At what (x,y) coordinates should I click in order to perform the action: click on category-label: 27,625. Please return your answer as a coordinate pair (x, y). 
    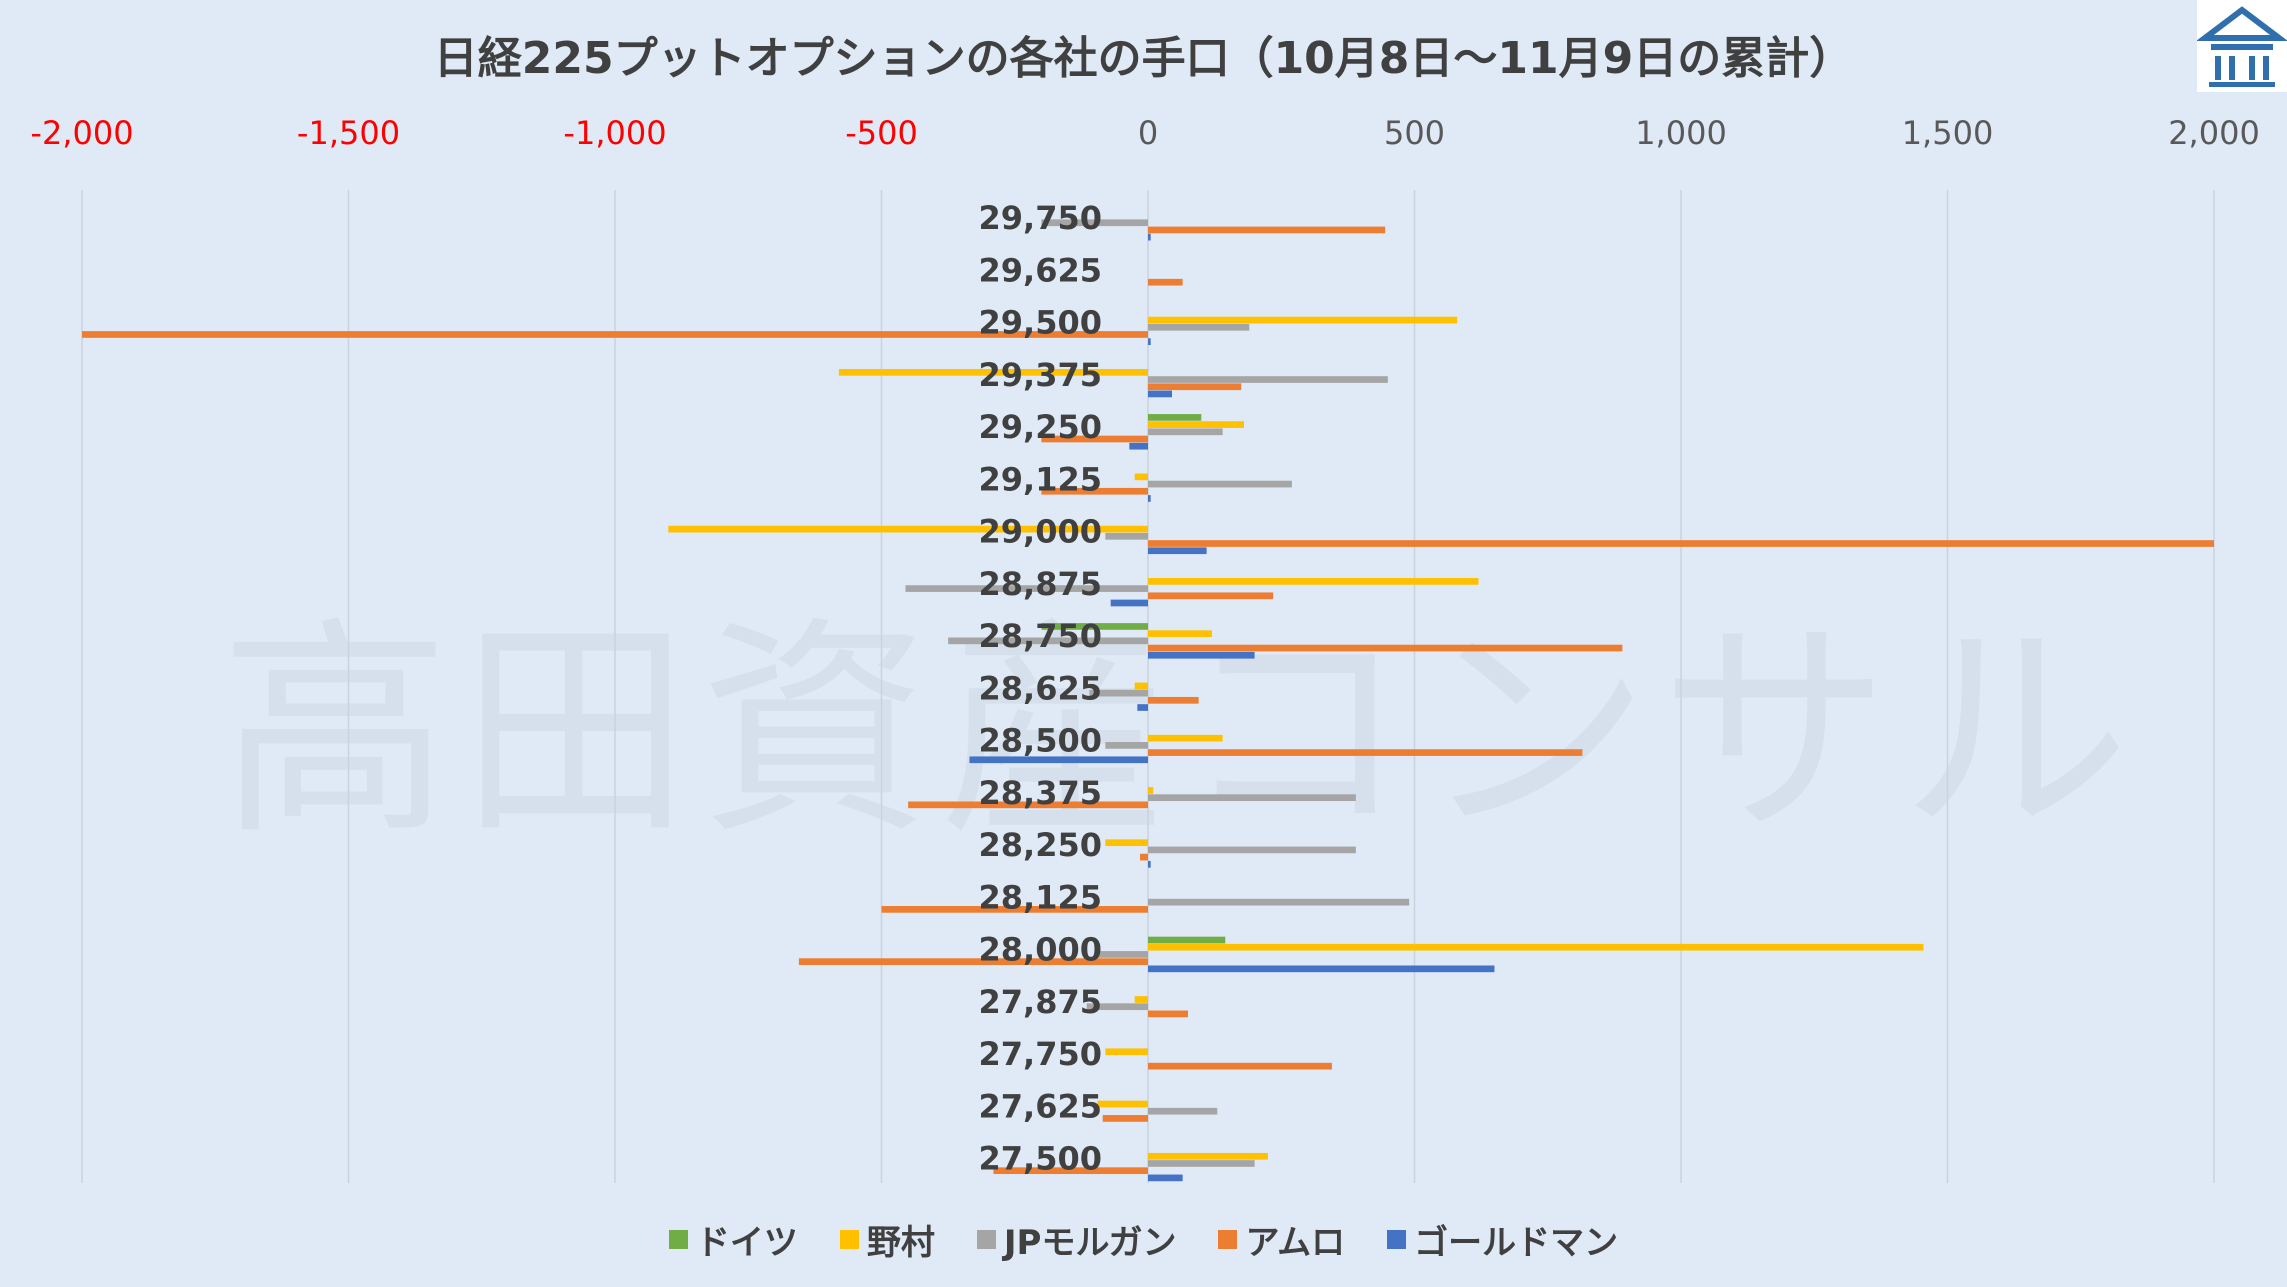
    Looking at the image, I should click on (1040, 1106).